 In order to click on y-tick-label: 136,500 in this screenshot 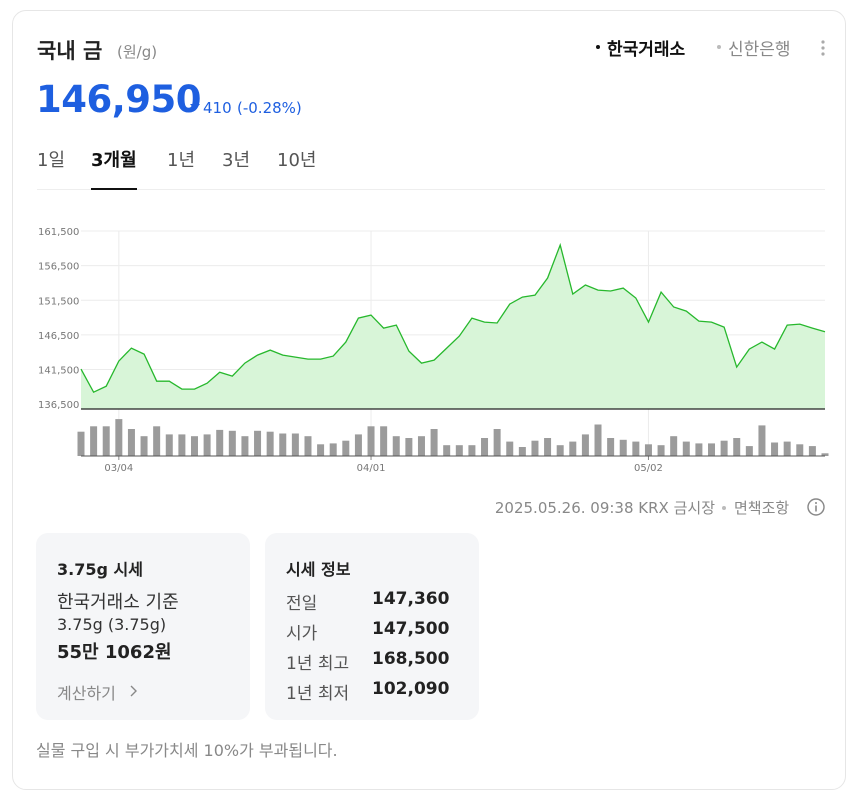, I will do `click(58, 405)`.